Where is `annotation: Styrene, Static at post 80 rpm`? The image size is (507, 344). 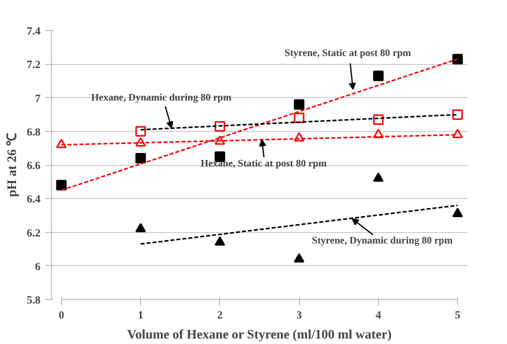
annotation: Styrene, Static at post 80 rpm is located at coordinates (348, 53).